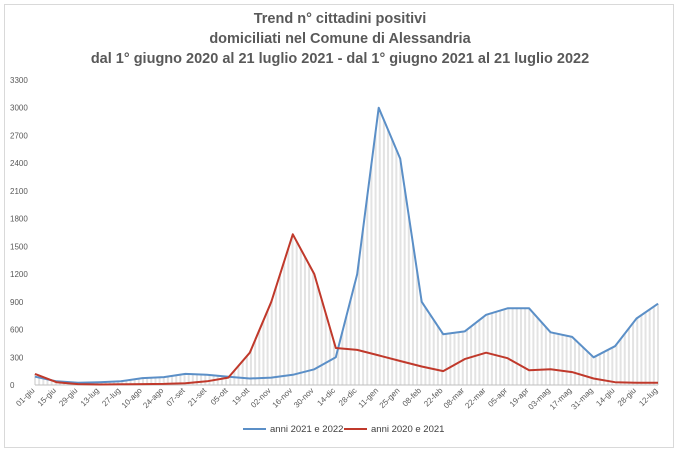  What do you see at coordinates (19, 80) in the screenshot?
I see `y-tick-label: 3300` at bounding box center [19, 80].